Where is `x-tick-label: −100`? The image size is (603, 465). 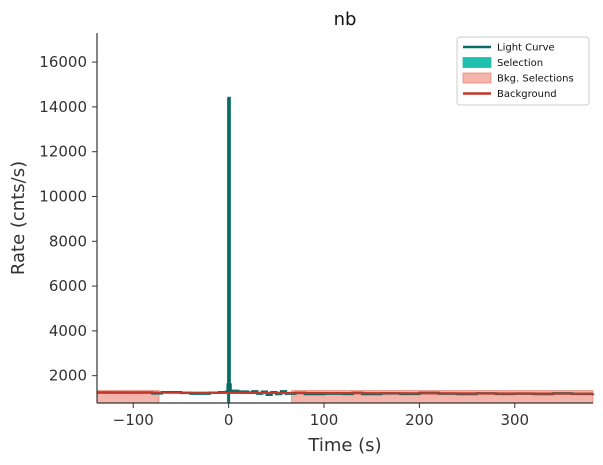 x-tick-label: −100 is located at coordinates (133, 420).